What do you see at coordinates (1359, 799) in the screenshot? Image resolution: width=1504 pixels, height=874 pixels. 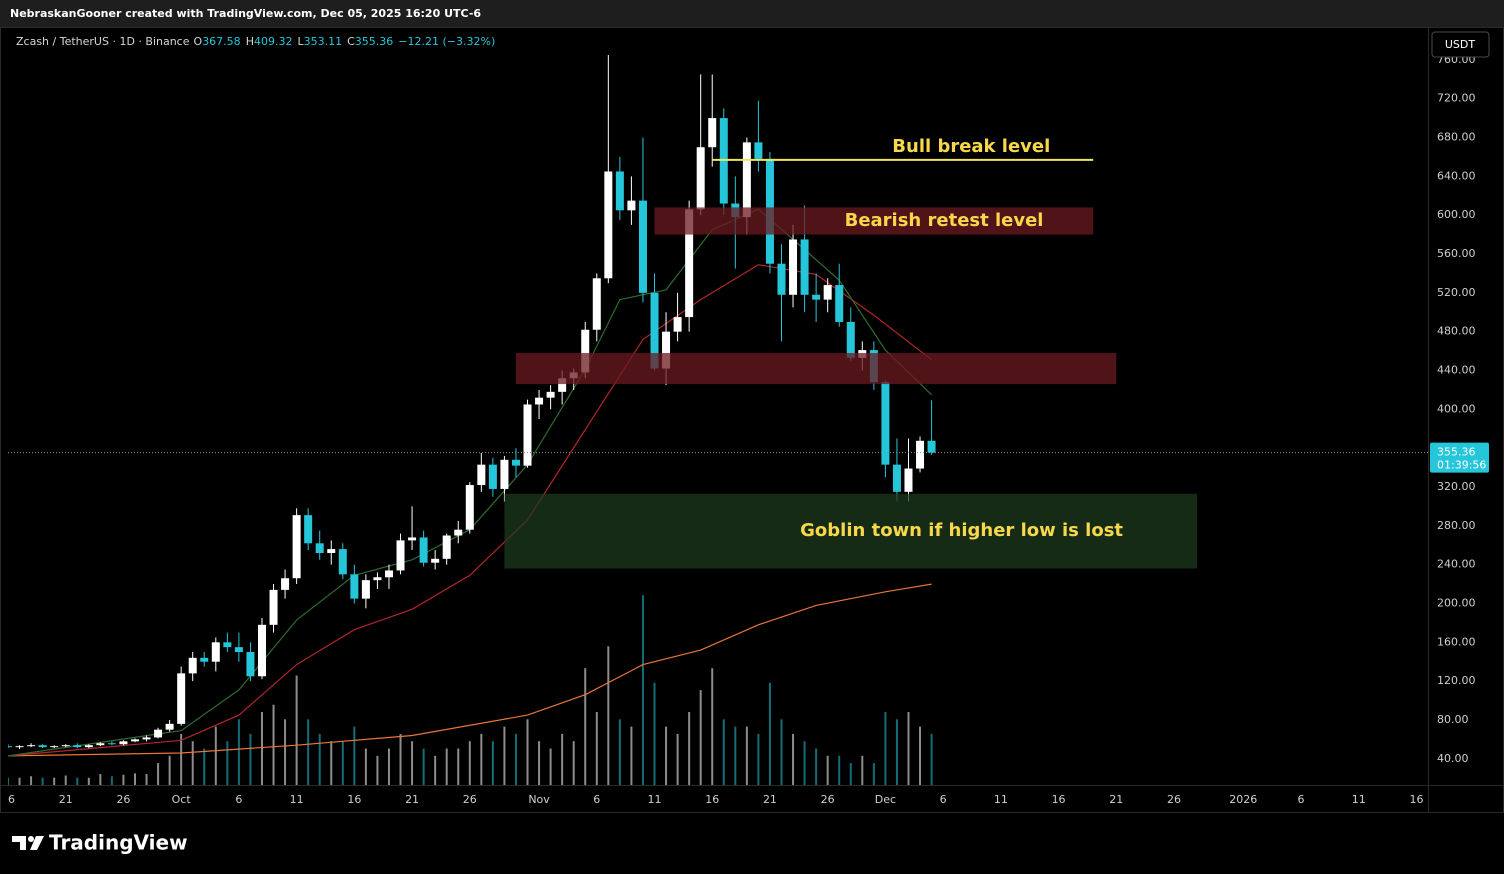 I see `x-tick-label: 11` at bounding box center [1359, 799].